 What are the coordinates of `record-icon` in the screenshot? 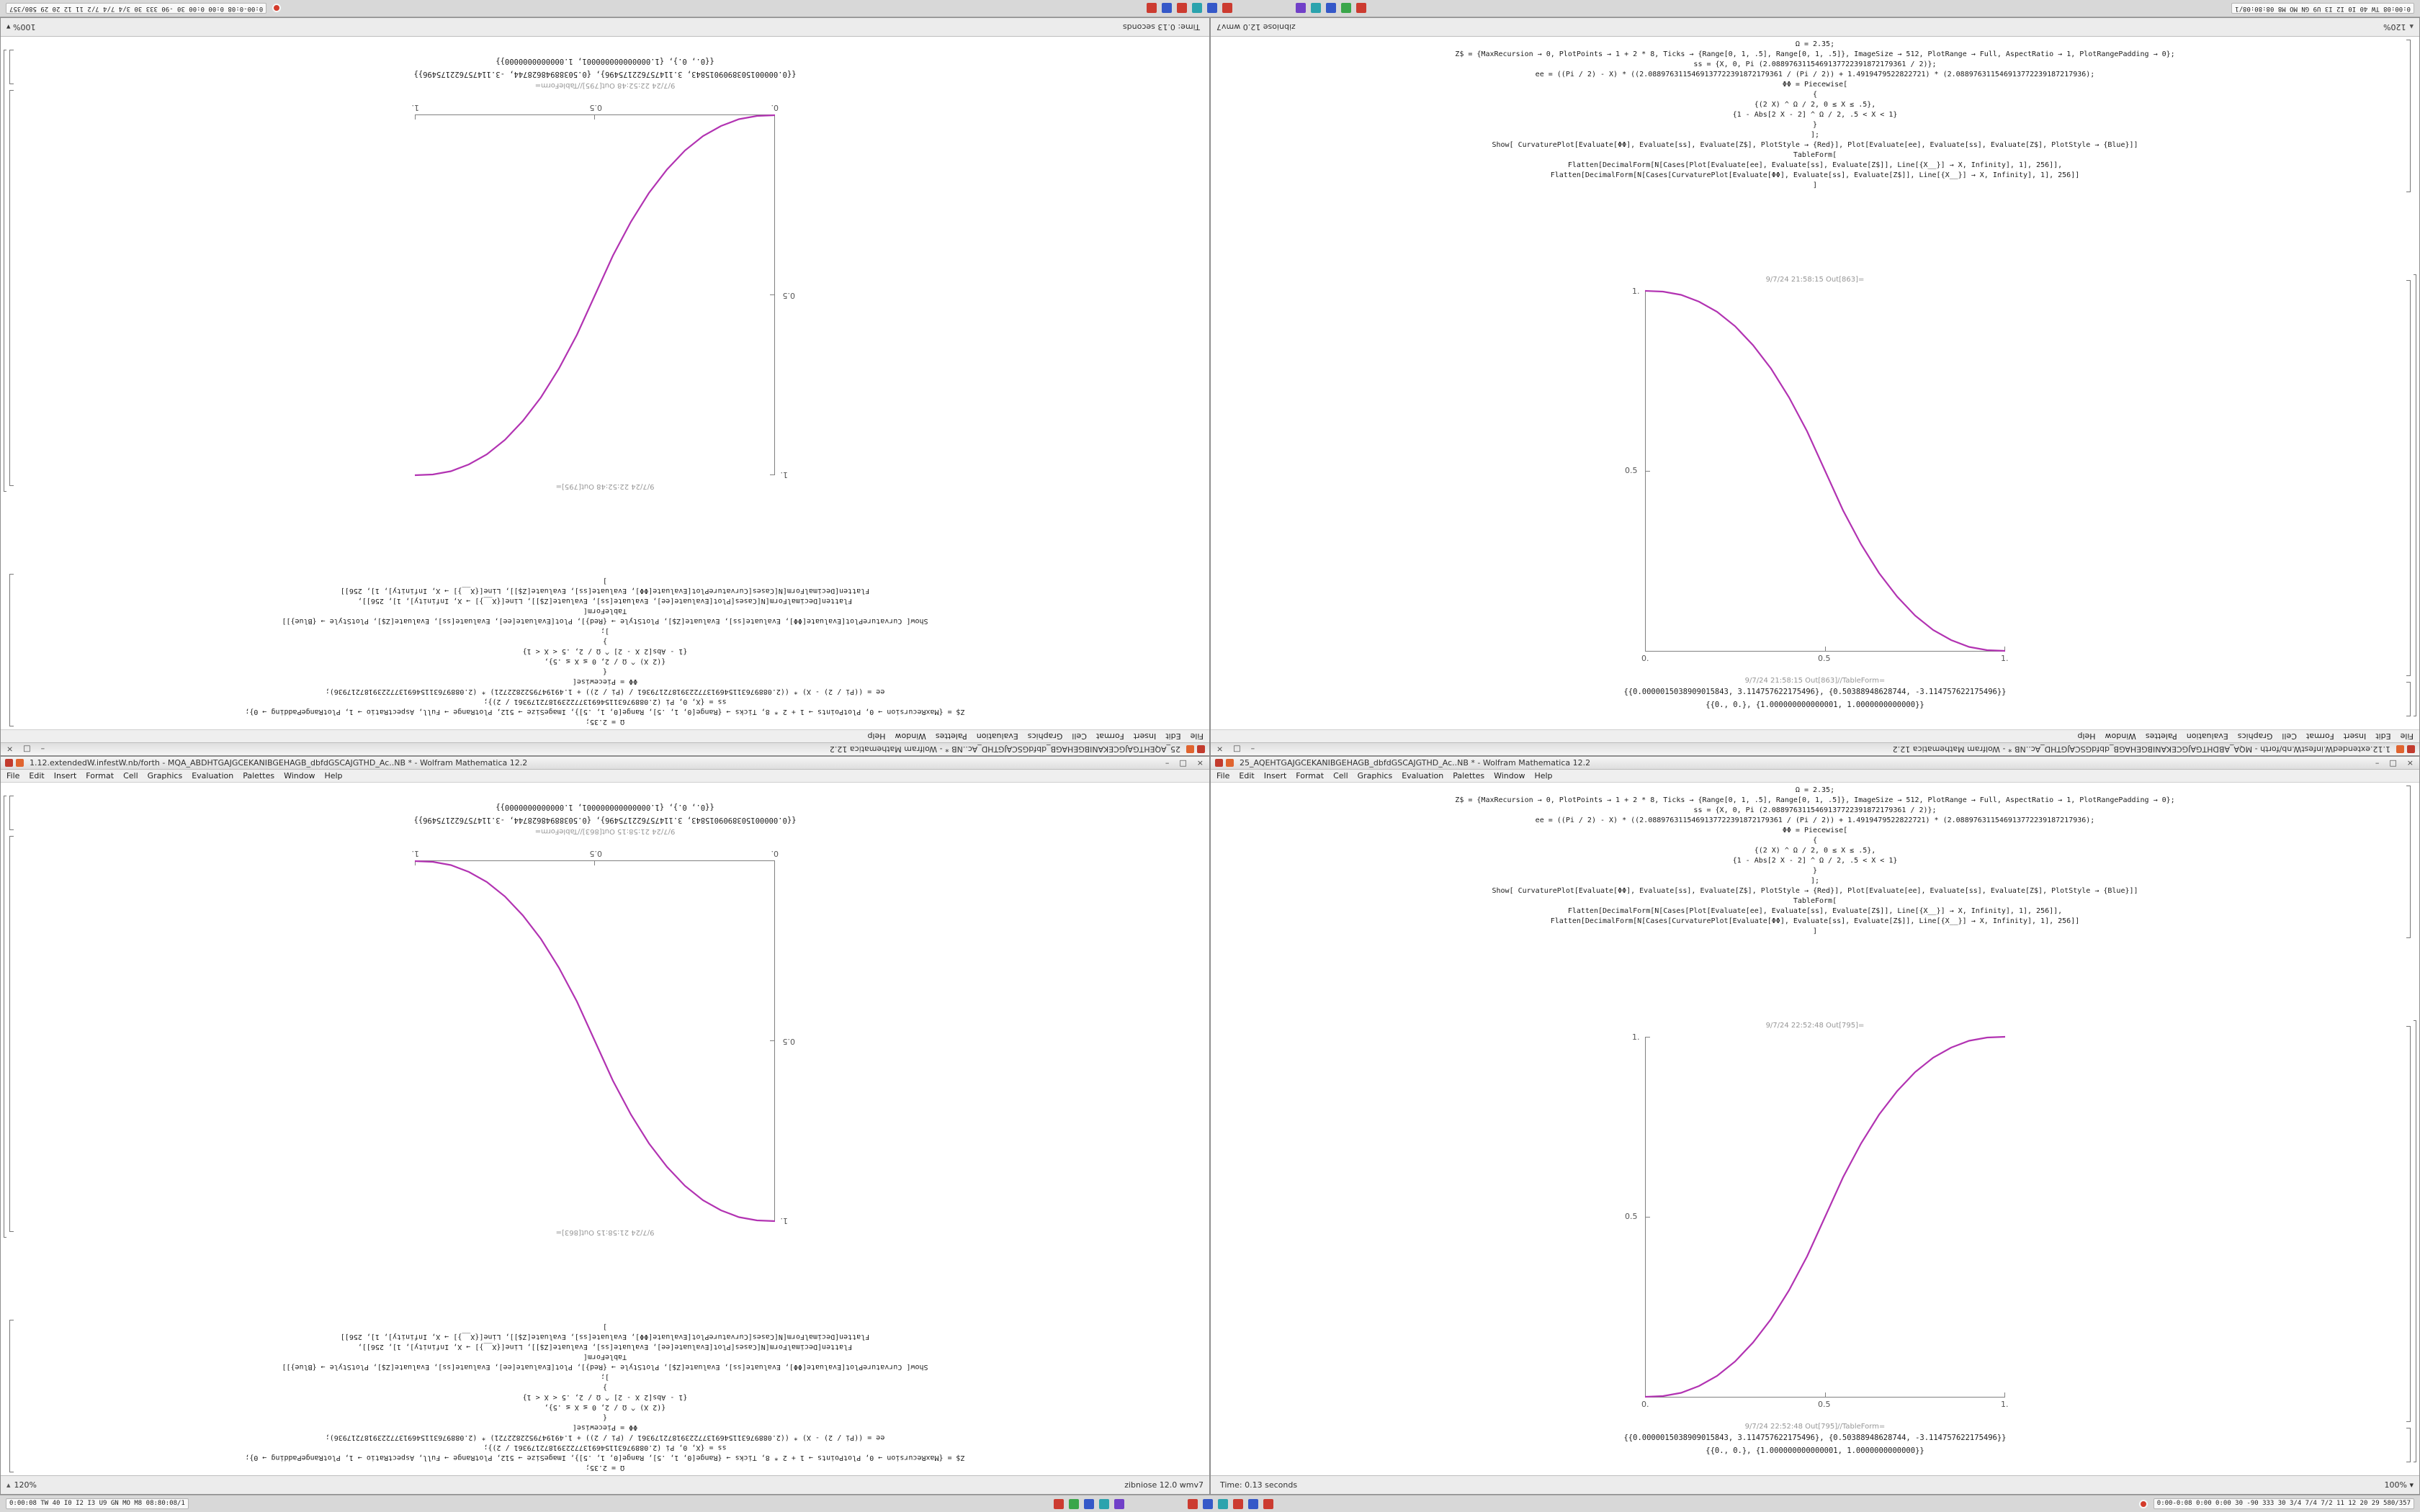 It's located at (2143, 1503).